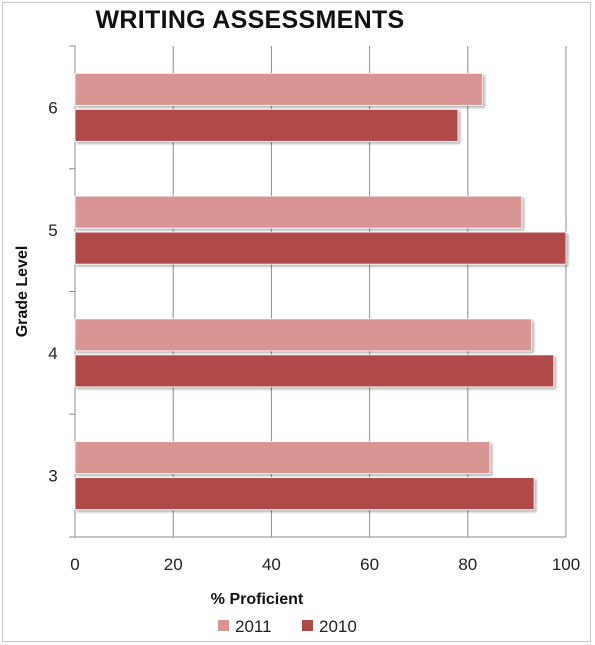  I want to click on x-tick-label: 0, so click(74, 564).